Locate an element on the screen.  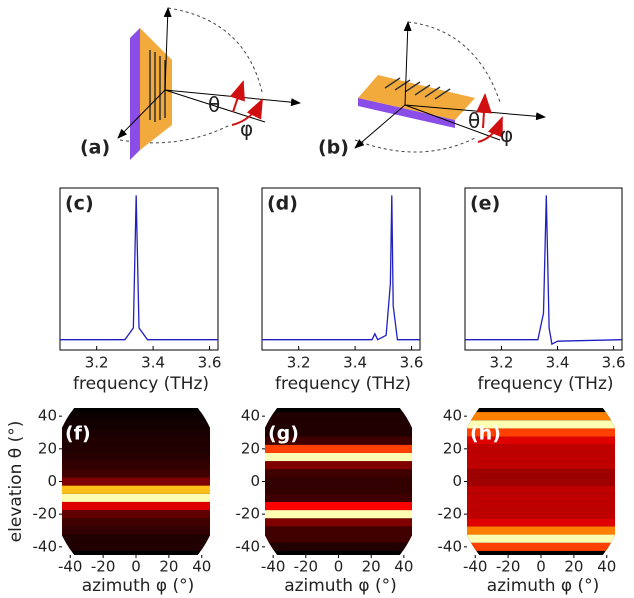
panel-label: (d) is located at coordinates (282, 204).